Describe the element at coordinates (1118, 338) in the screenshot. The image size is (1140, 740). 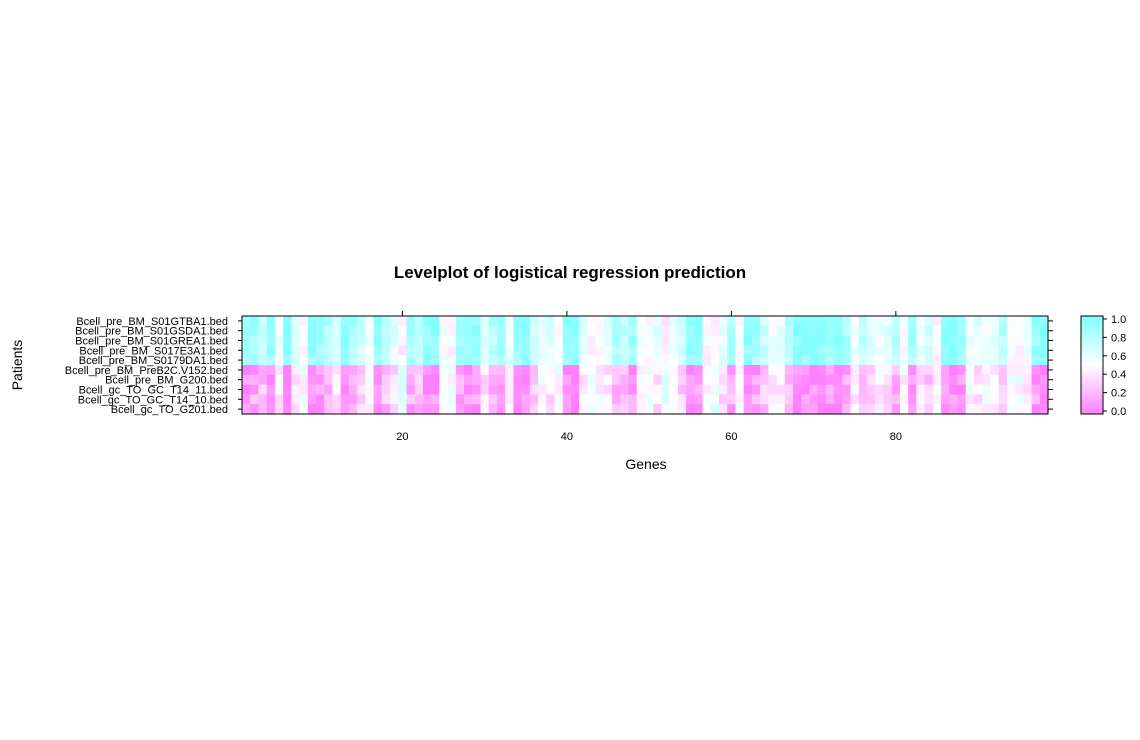
I see `colorbar-tick-label: 0.8` at that location.